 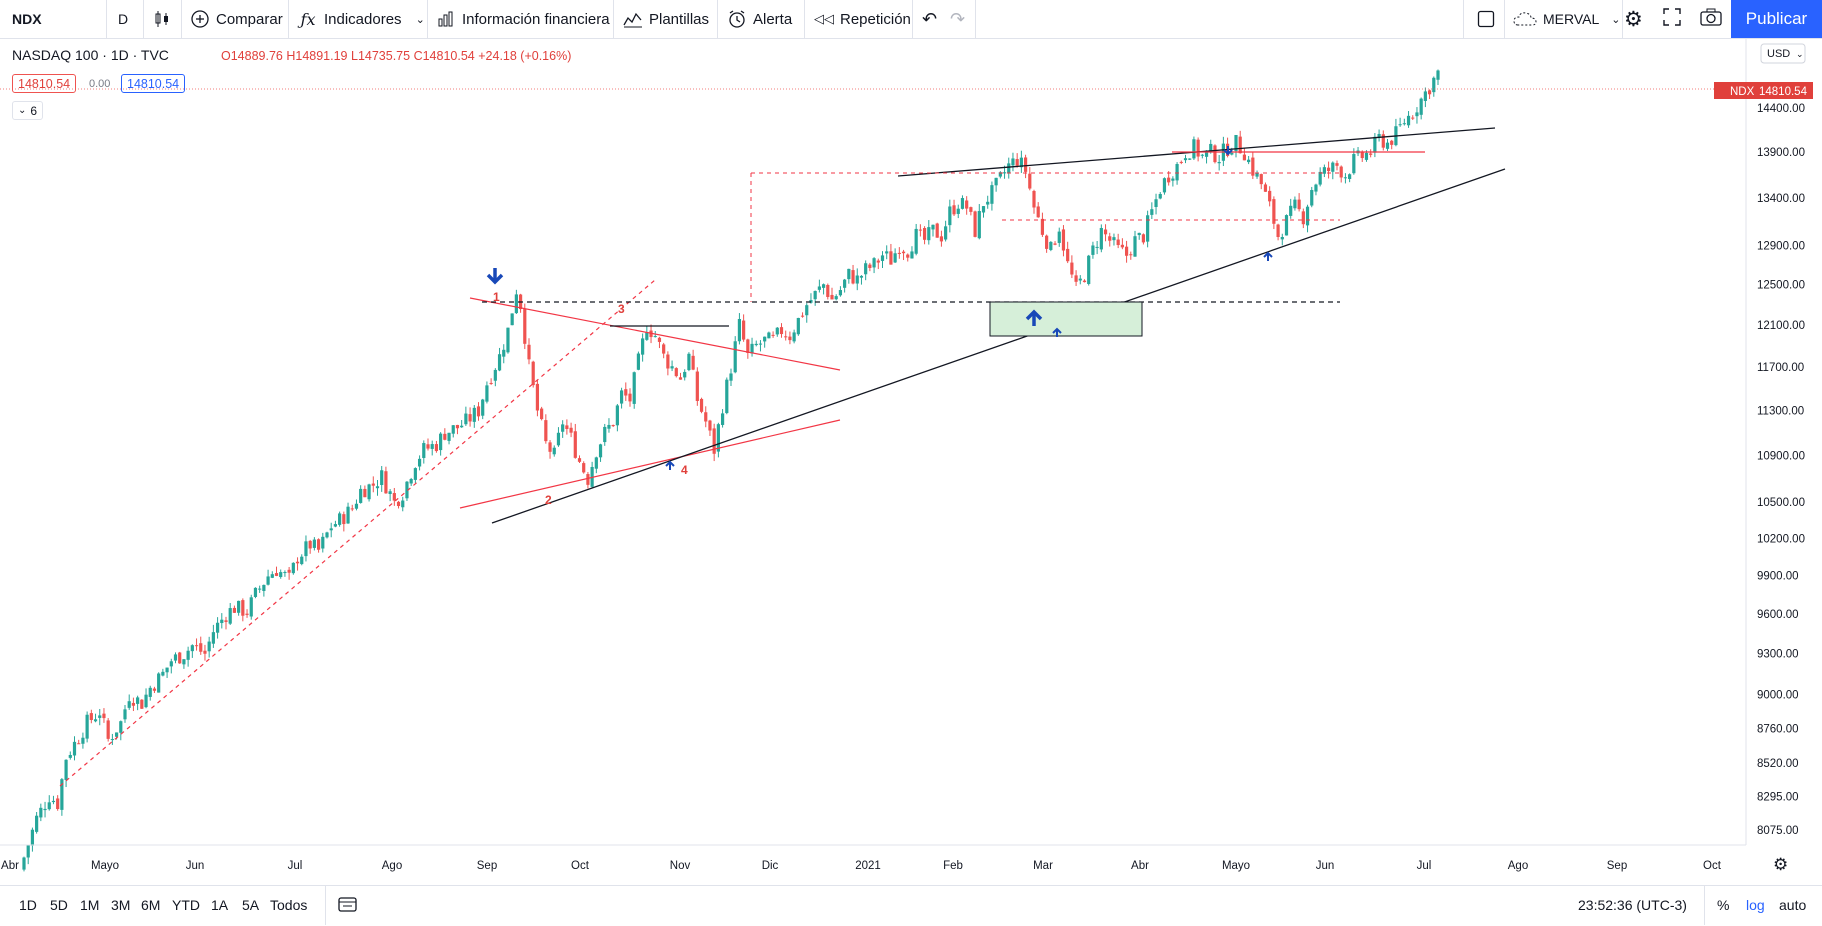 What do you see at coordinates (236, 19) in the screenshot?
I see `compare-button: Comparar` at bounding box center [236, 19].